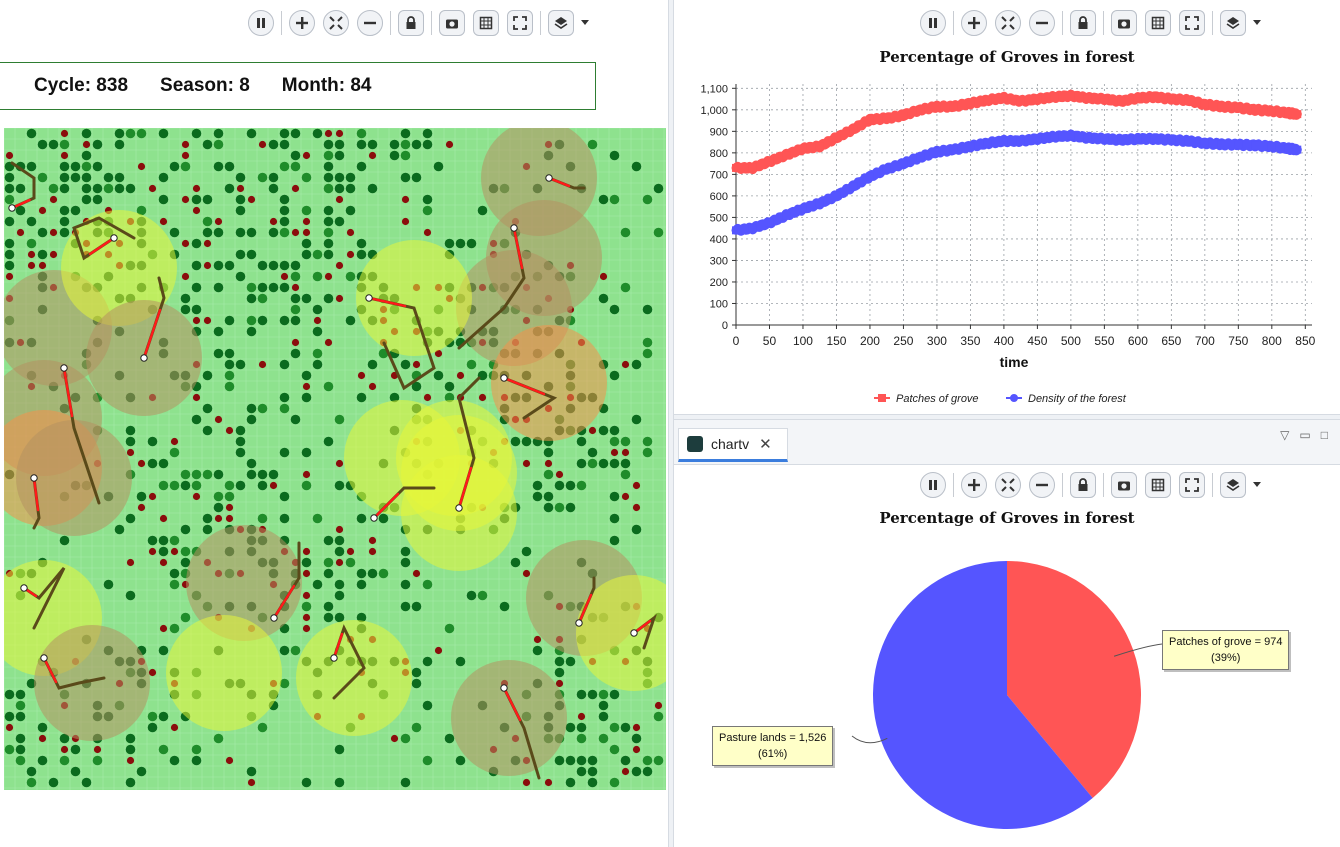  I want to click on tab-label: chartv, so click(730, 444).